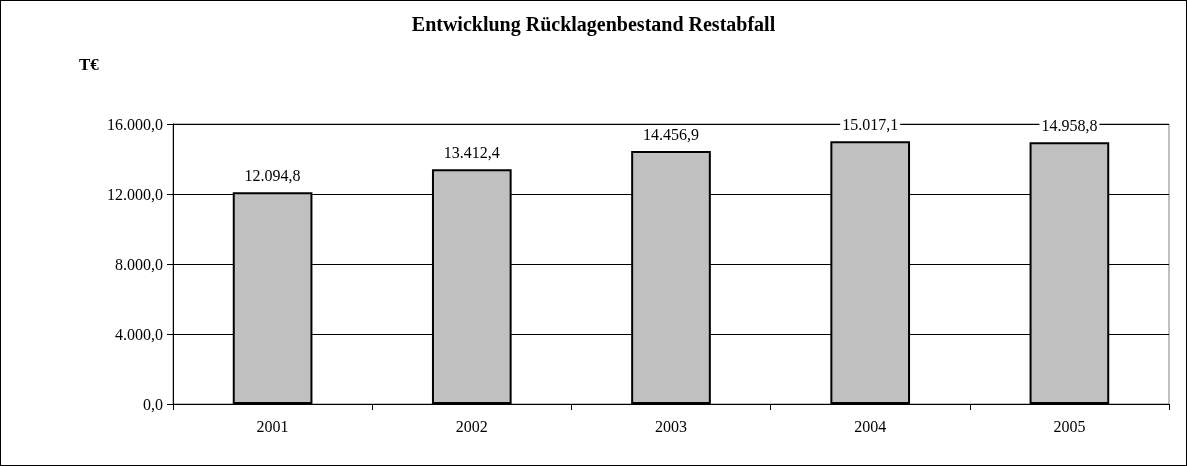 This screenshot has height=466, width=1187. I want to click on x-tick-label: 2002, so click(471, 426).